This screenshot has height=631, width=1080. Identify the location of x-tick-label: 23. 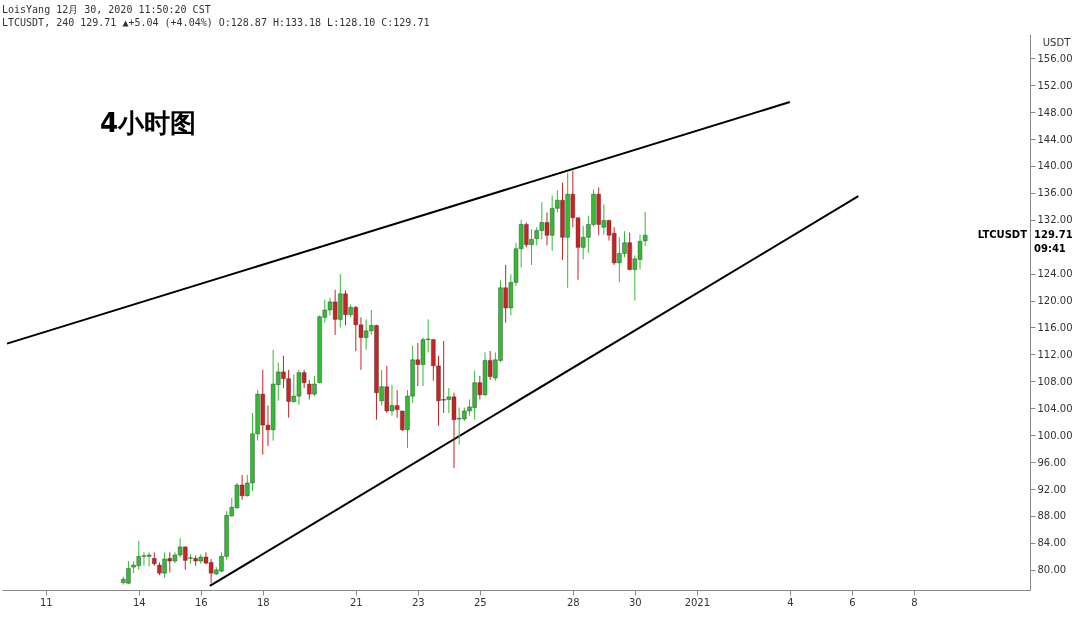
(418, 602).